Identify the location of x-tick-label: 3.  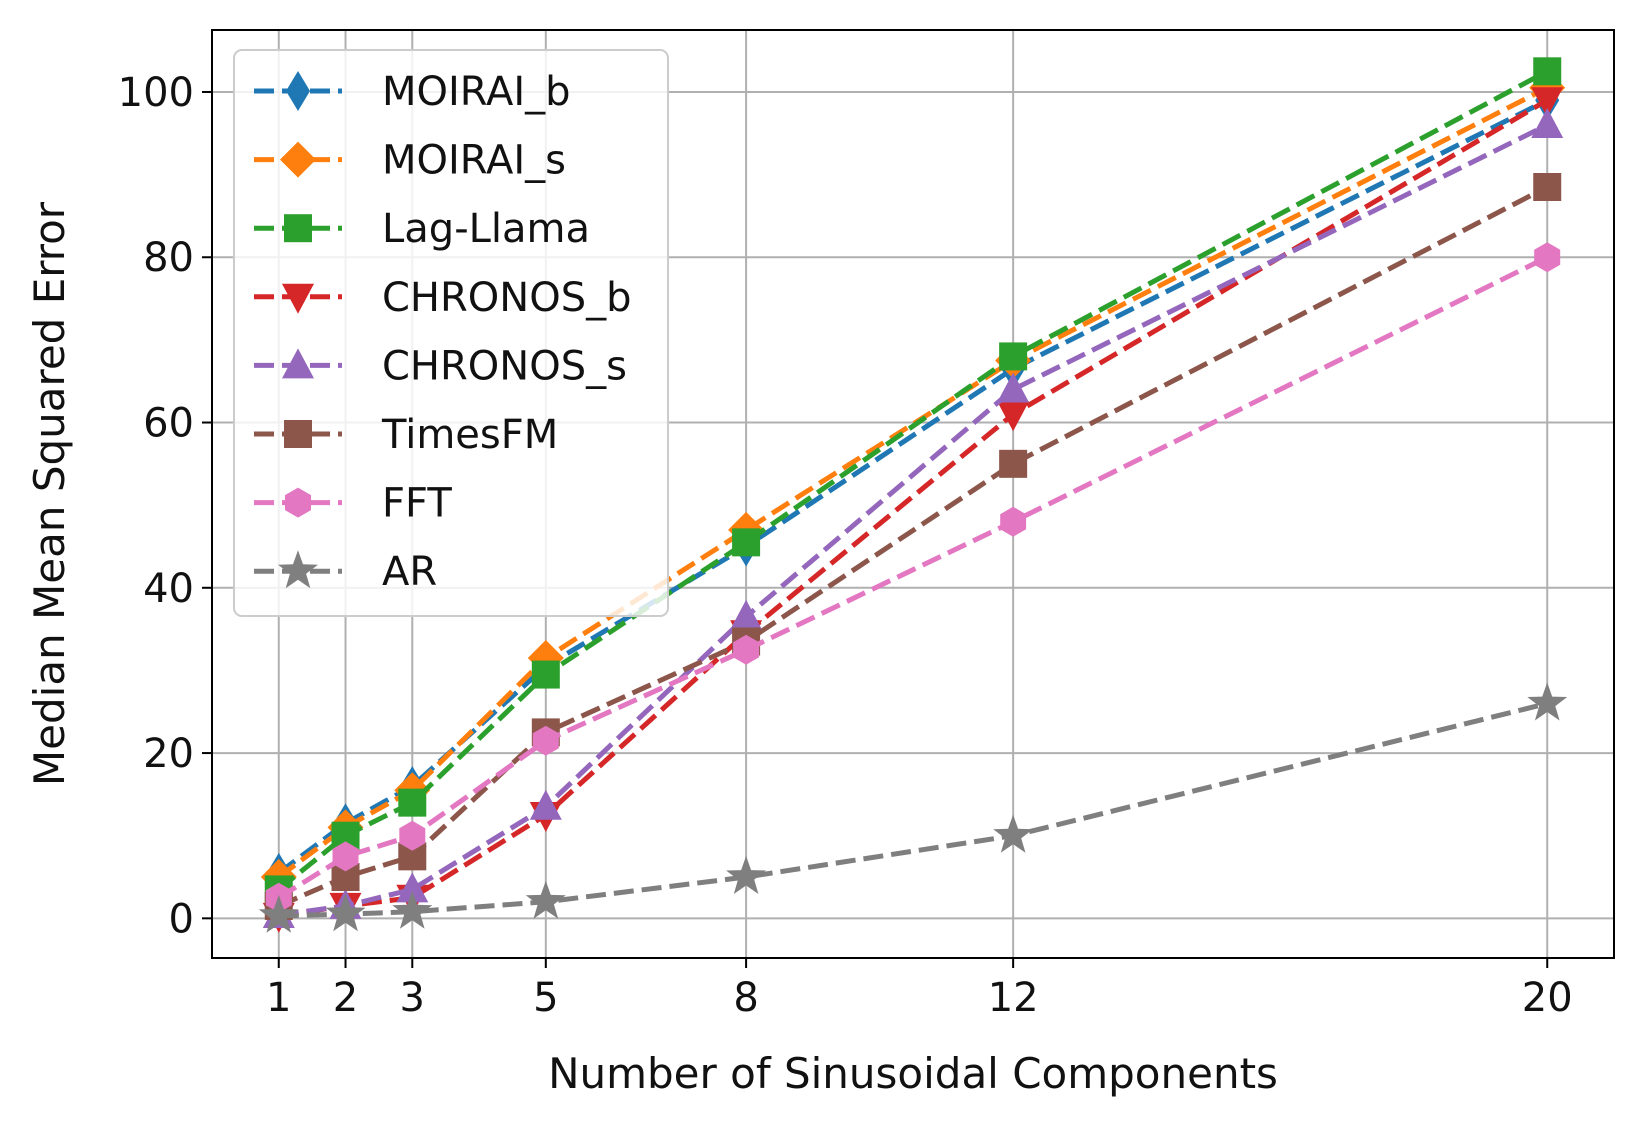
(412, 998).